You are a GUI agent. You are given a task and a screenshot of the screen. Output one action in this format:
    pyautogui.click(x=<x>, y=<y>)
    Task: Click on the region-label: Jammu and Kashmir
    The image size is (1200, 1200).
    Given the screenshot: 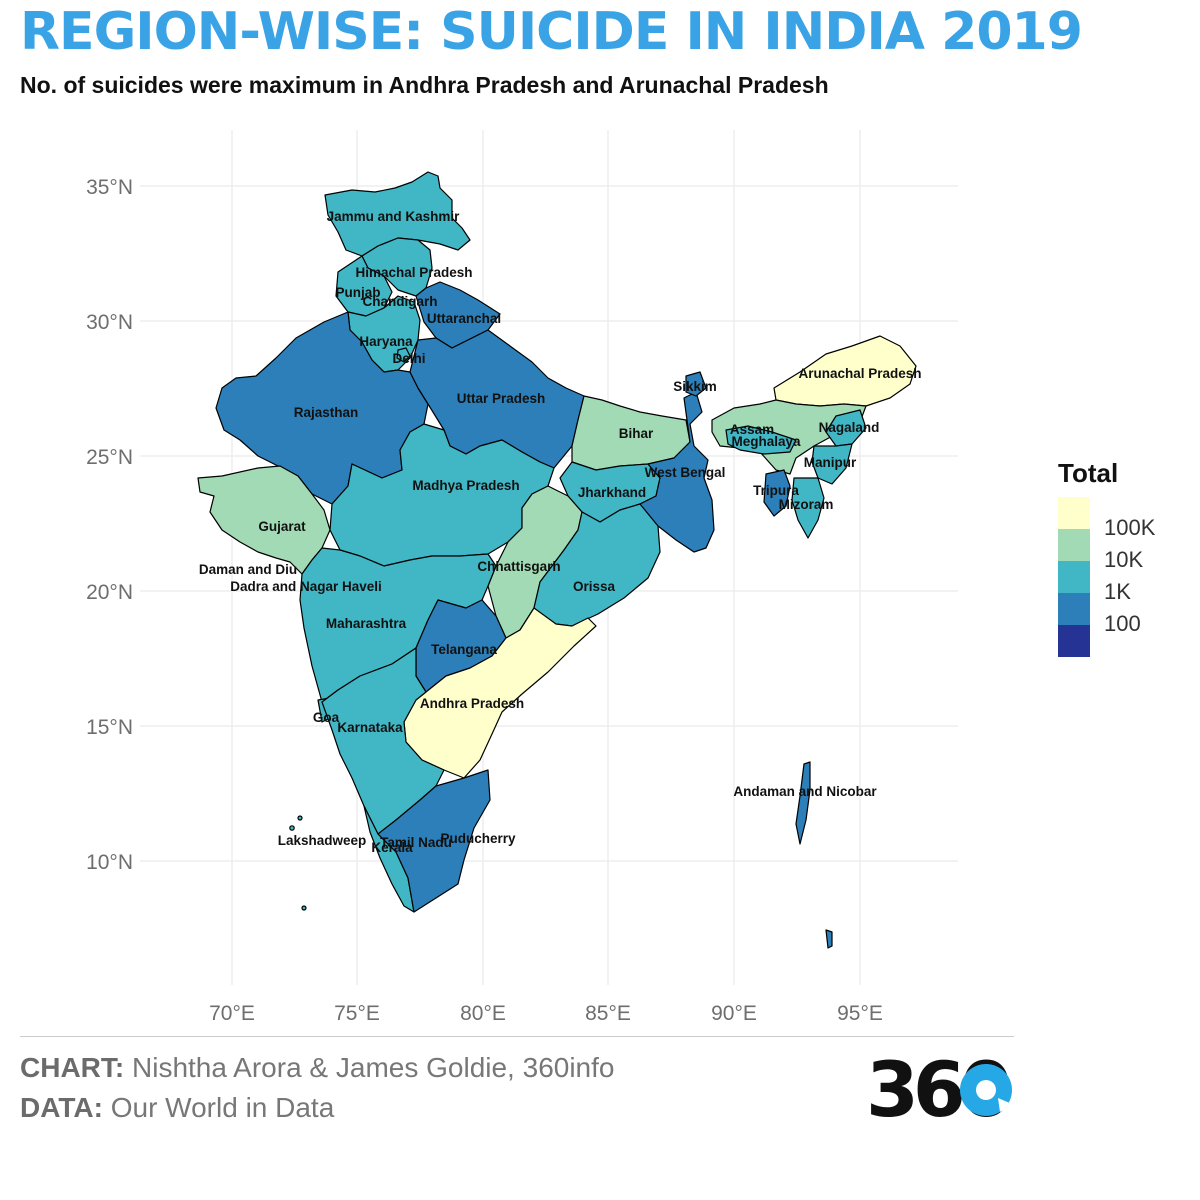 What is the action you would take?
    pyautogui.click(x=394, y=216)
    